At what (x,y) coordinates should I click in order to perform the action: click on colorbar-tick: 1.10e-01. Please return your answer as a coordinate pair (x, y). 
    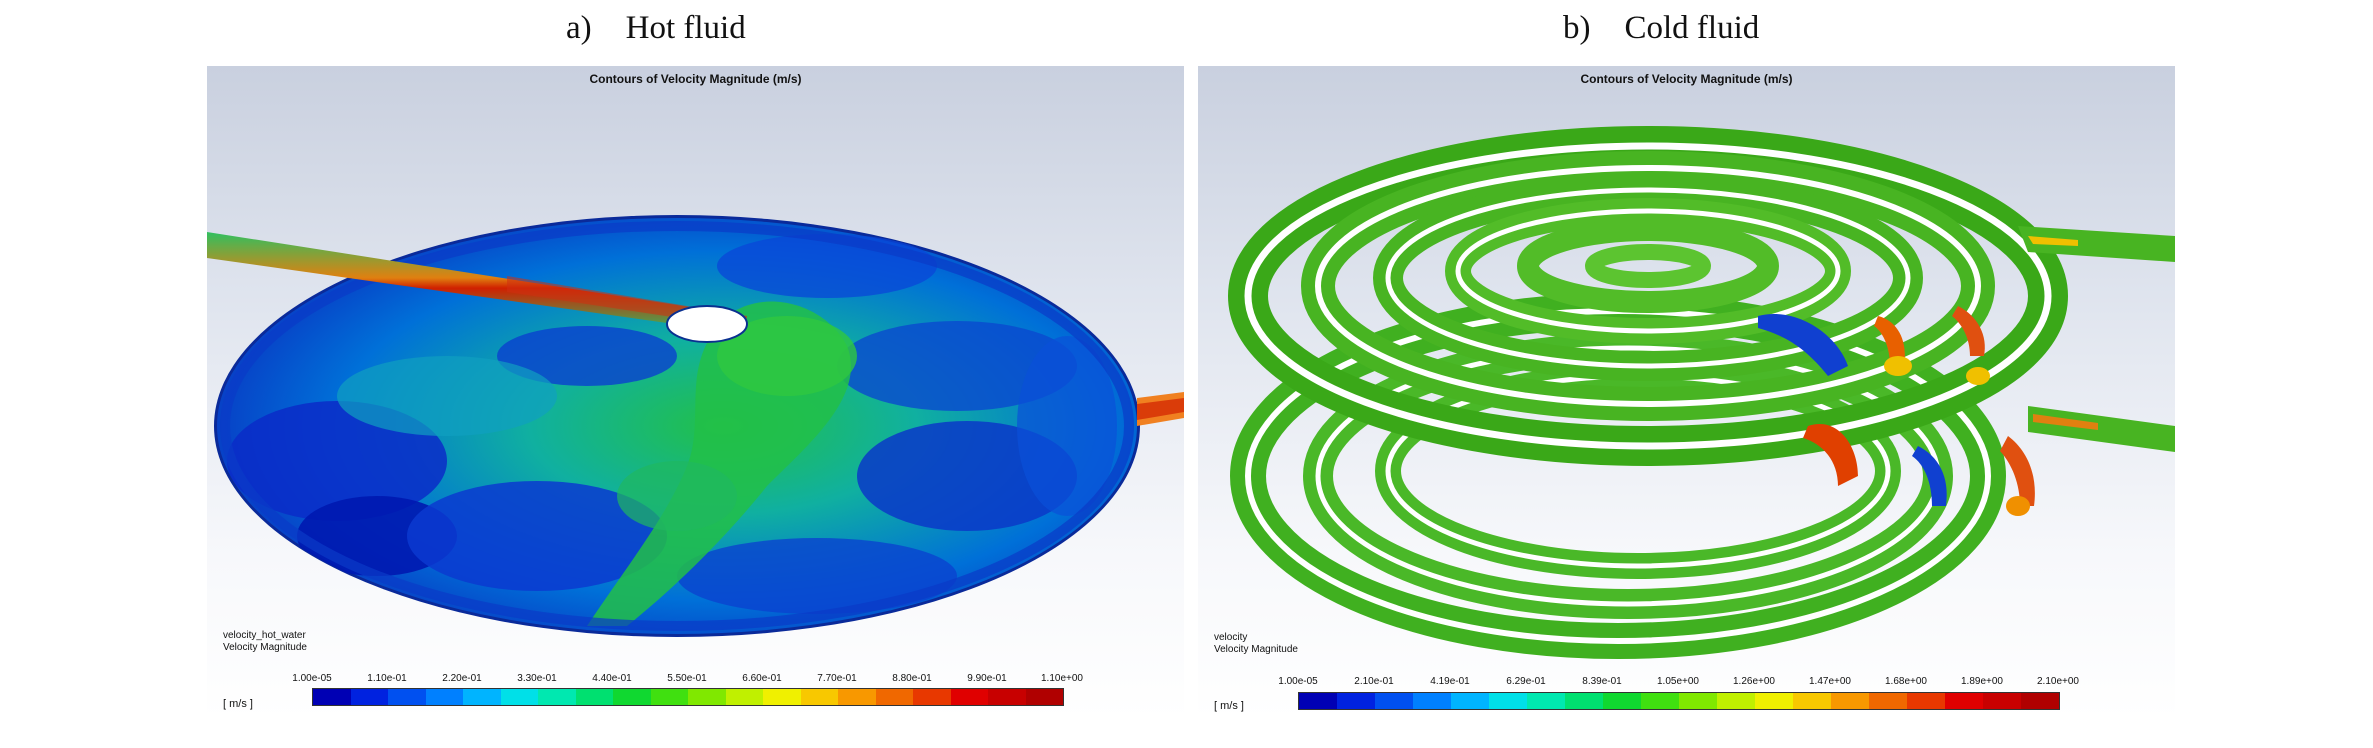
    Looking at the image, I should click on (387, 678).